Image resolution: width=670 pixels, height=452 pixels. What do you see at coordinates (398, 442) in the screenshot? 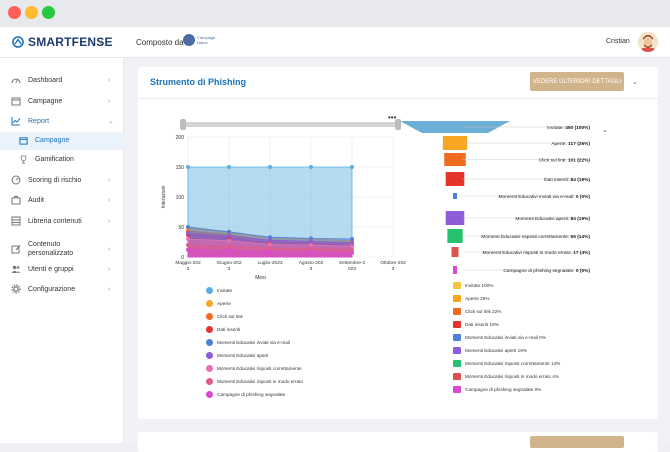
I see `second-card` at bounding box center [398, 442].